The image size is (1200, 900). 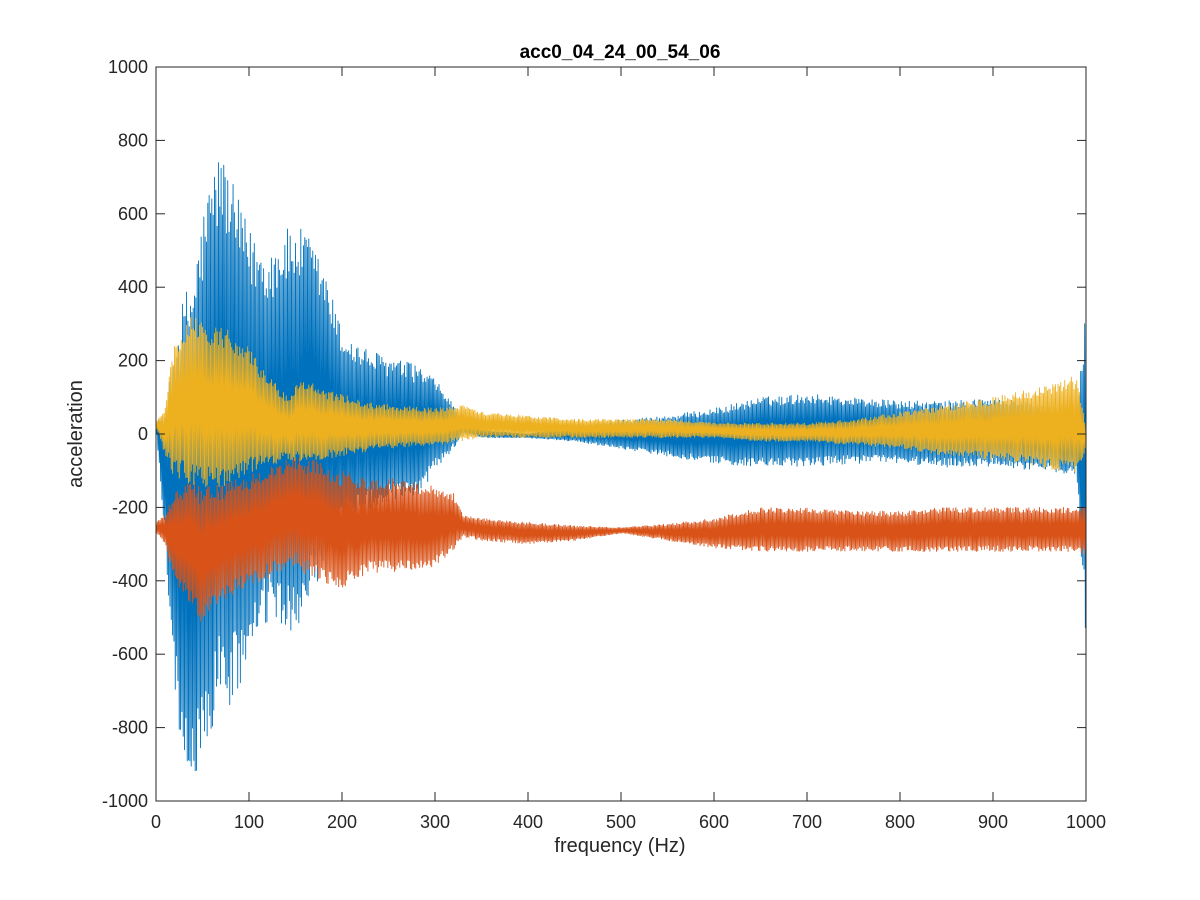 What do you see at coordinates (621, 822) in the screenshot?
I see `x-tick-label: 500` at bounding box center [621, 822].